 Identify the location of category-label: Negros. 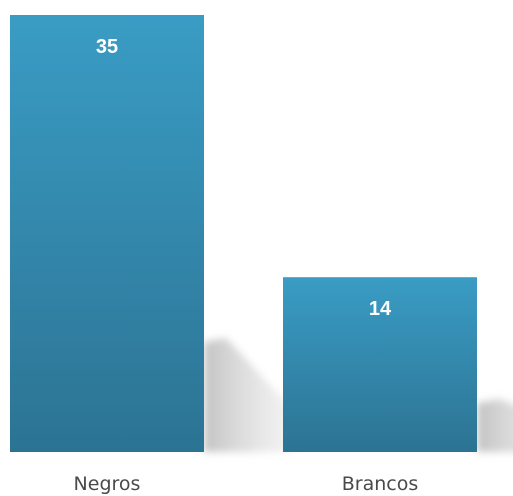
(107, 484).